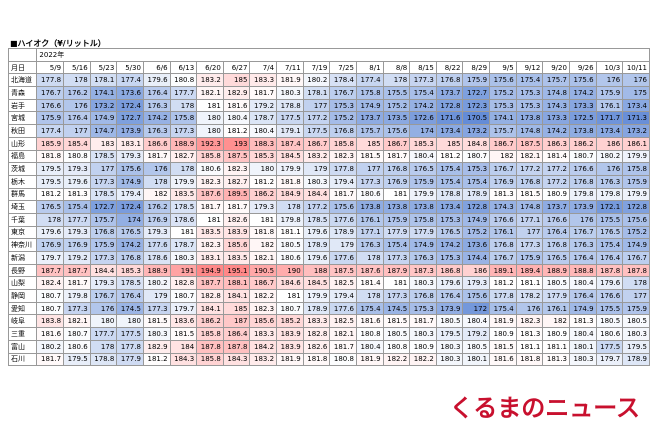 Image resolution: width=650 pixels, height=433 pixels. Describe the element at coordinates (556, 143) in the screenshot. I see `cell: 186.3` at that location.